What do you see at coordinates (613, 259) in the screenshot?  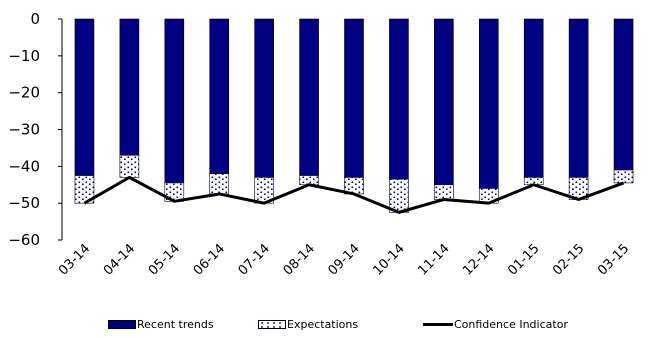 I see `x-tick-label: 03-15` at bounding box center [613, 259].